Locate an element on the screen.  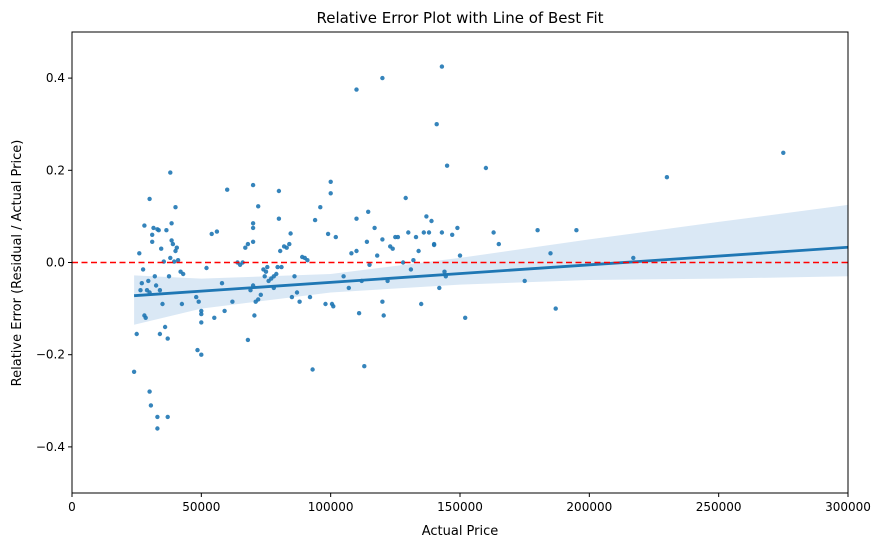
x-tick-label-3: 150000 is located at coordinates (460, 507).